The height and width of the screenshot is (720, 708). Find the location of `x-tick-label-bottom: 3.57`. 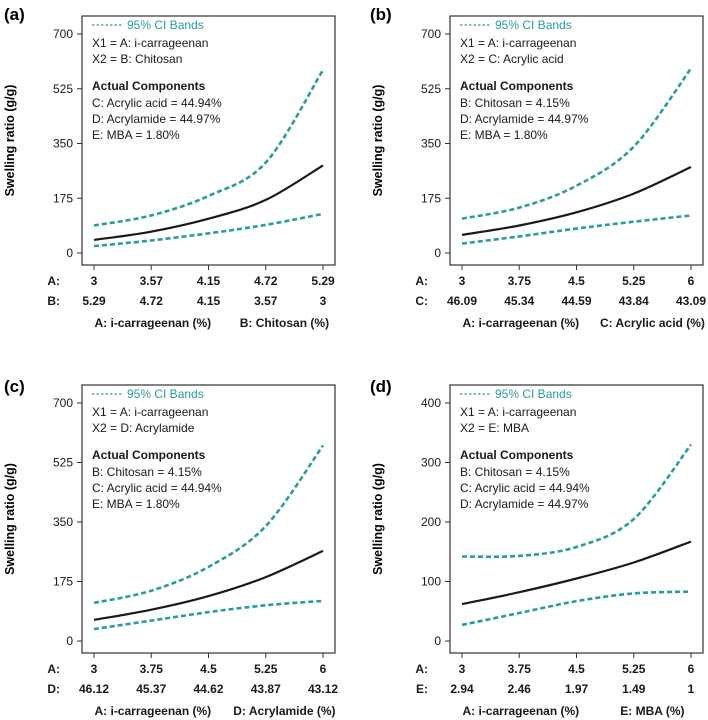

x-tick-label-bottom: 3.57 is located at coordinates (266, 301).